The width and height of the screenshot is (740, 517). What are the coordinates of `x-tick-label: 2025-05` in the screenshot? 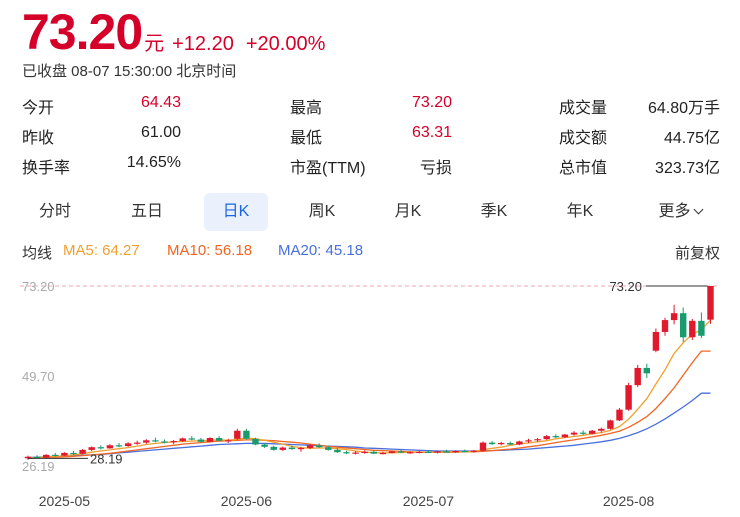 It's located at (65, 501).